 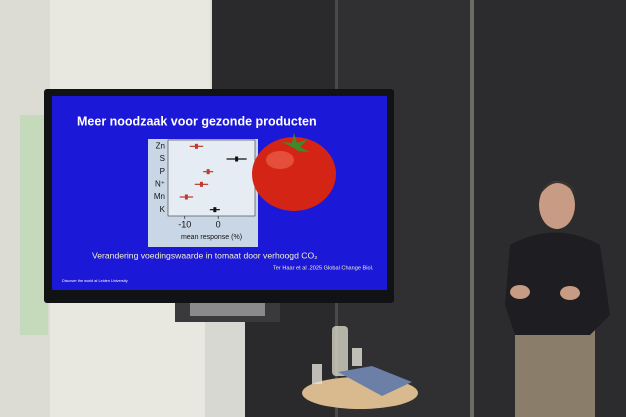 I want to click on x-axis-label: mean response (%), so click(x=211, y=237).